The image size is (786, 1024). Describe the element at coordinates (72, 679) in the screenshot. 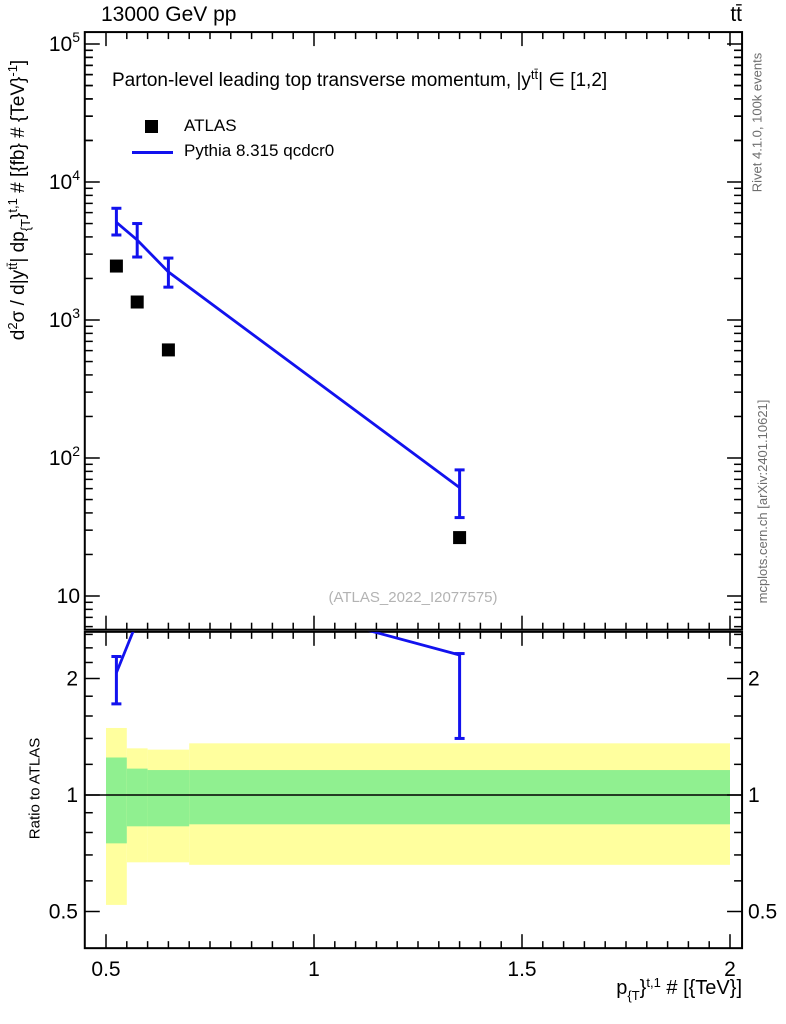

I see `ratio-tick-label-left: 2` at that location.